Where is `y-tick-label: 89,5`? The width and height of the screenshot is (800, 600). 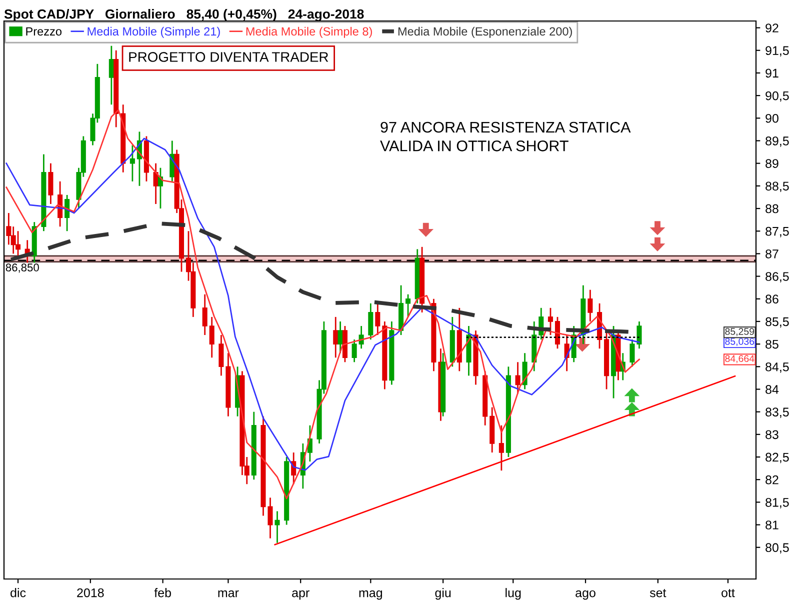
y-tick-label: 89,5 is located at coordinates (777, 141).